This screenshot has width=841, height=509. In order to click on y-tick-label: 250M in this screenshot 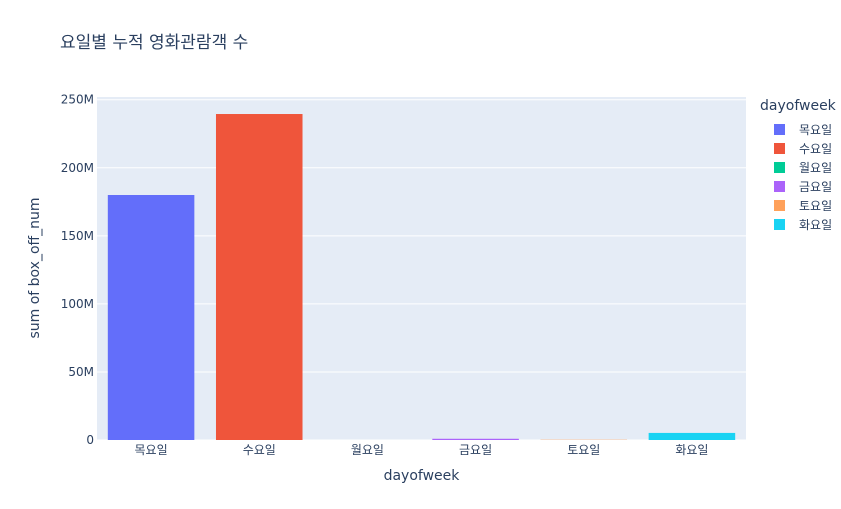, I will do `click(77, 100)`.